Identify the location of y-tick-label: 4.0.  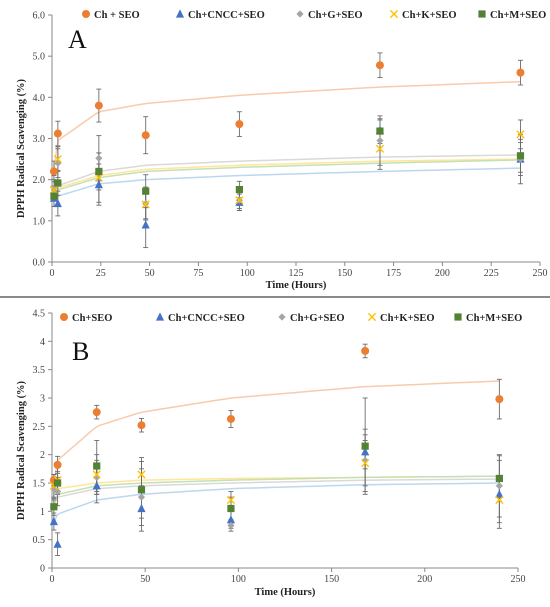
(39, 98).